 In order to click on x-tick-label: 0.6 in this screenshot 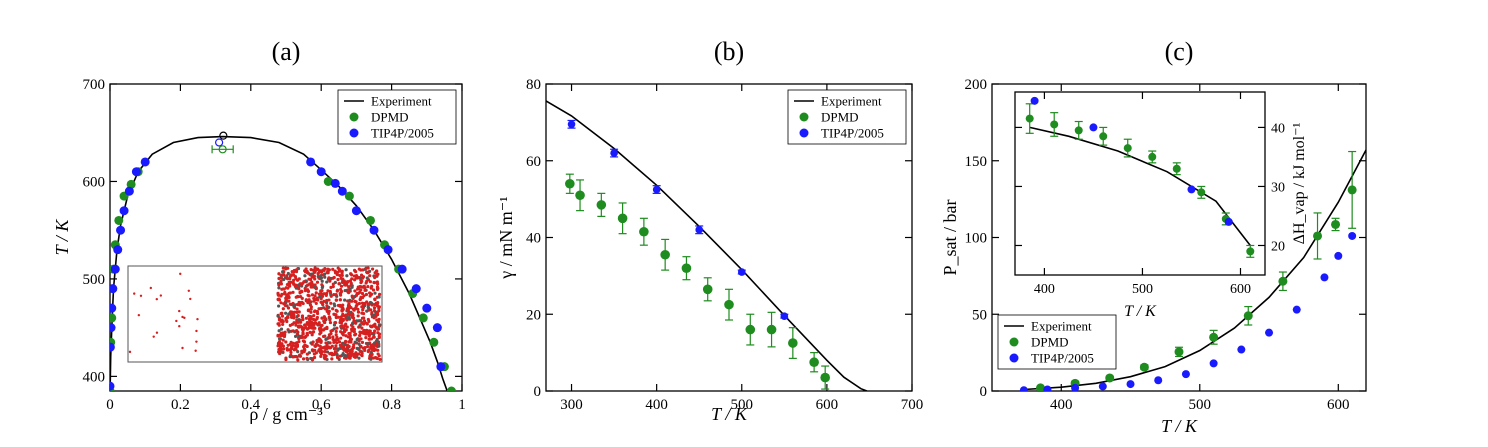, I will do `click(321, 405)`.